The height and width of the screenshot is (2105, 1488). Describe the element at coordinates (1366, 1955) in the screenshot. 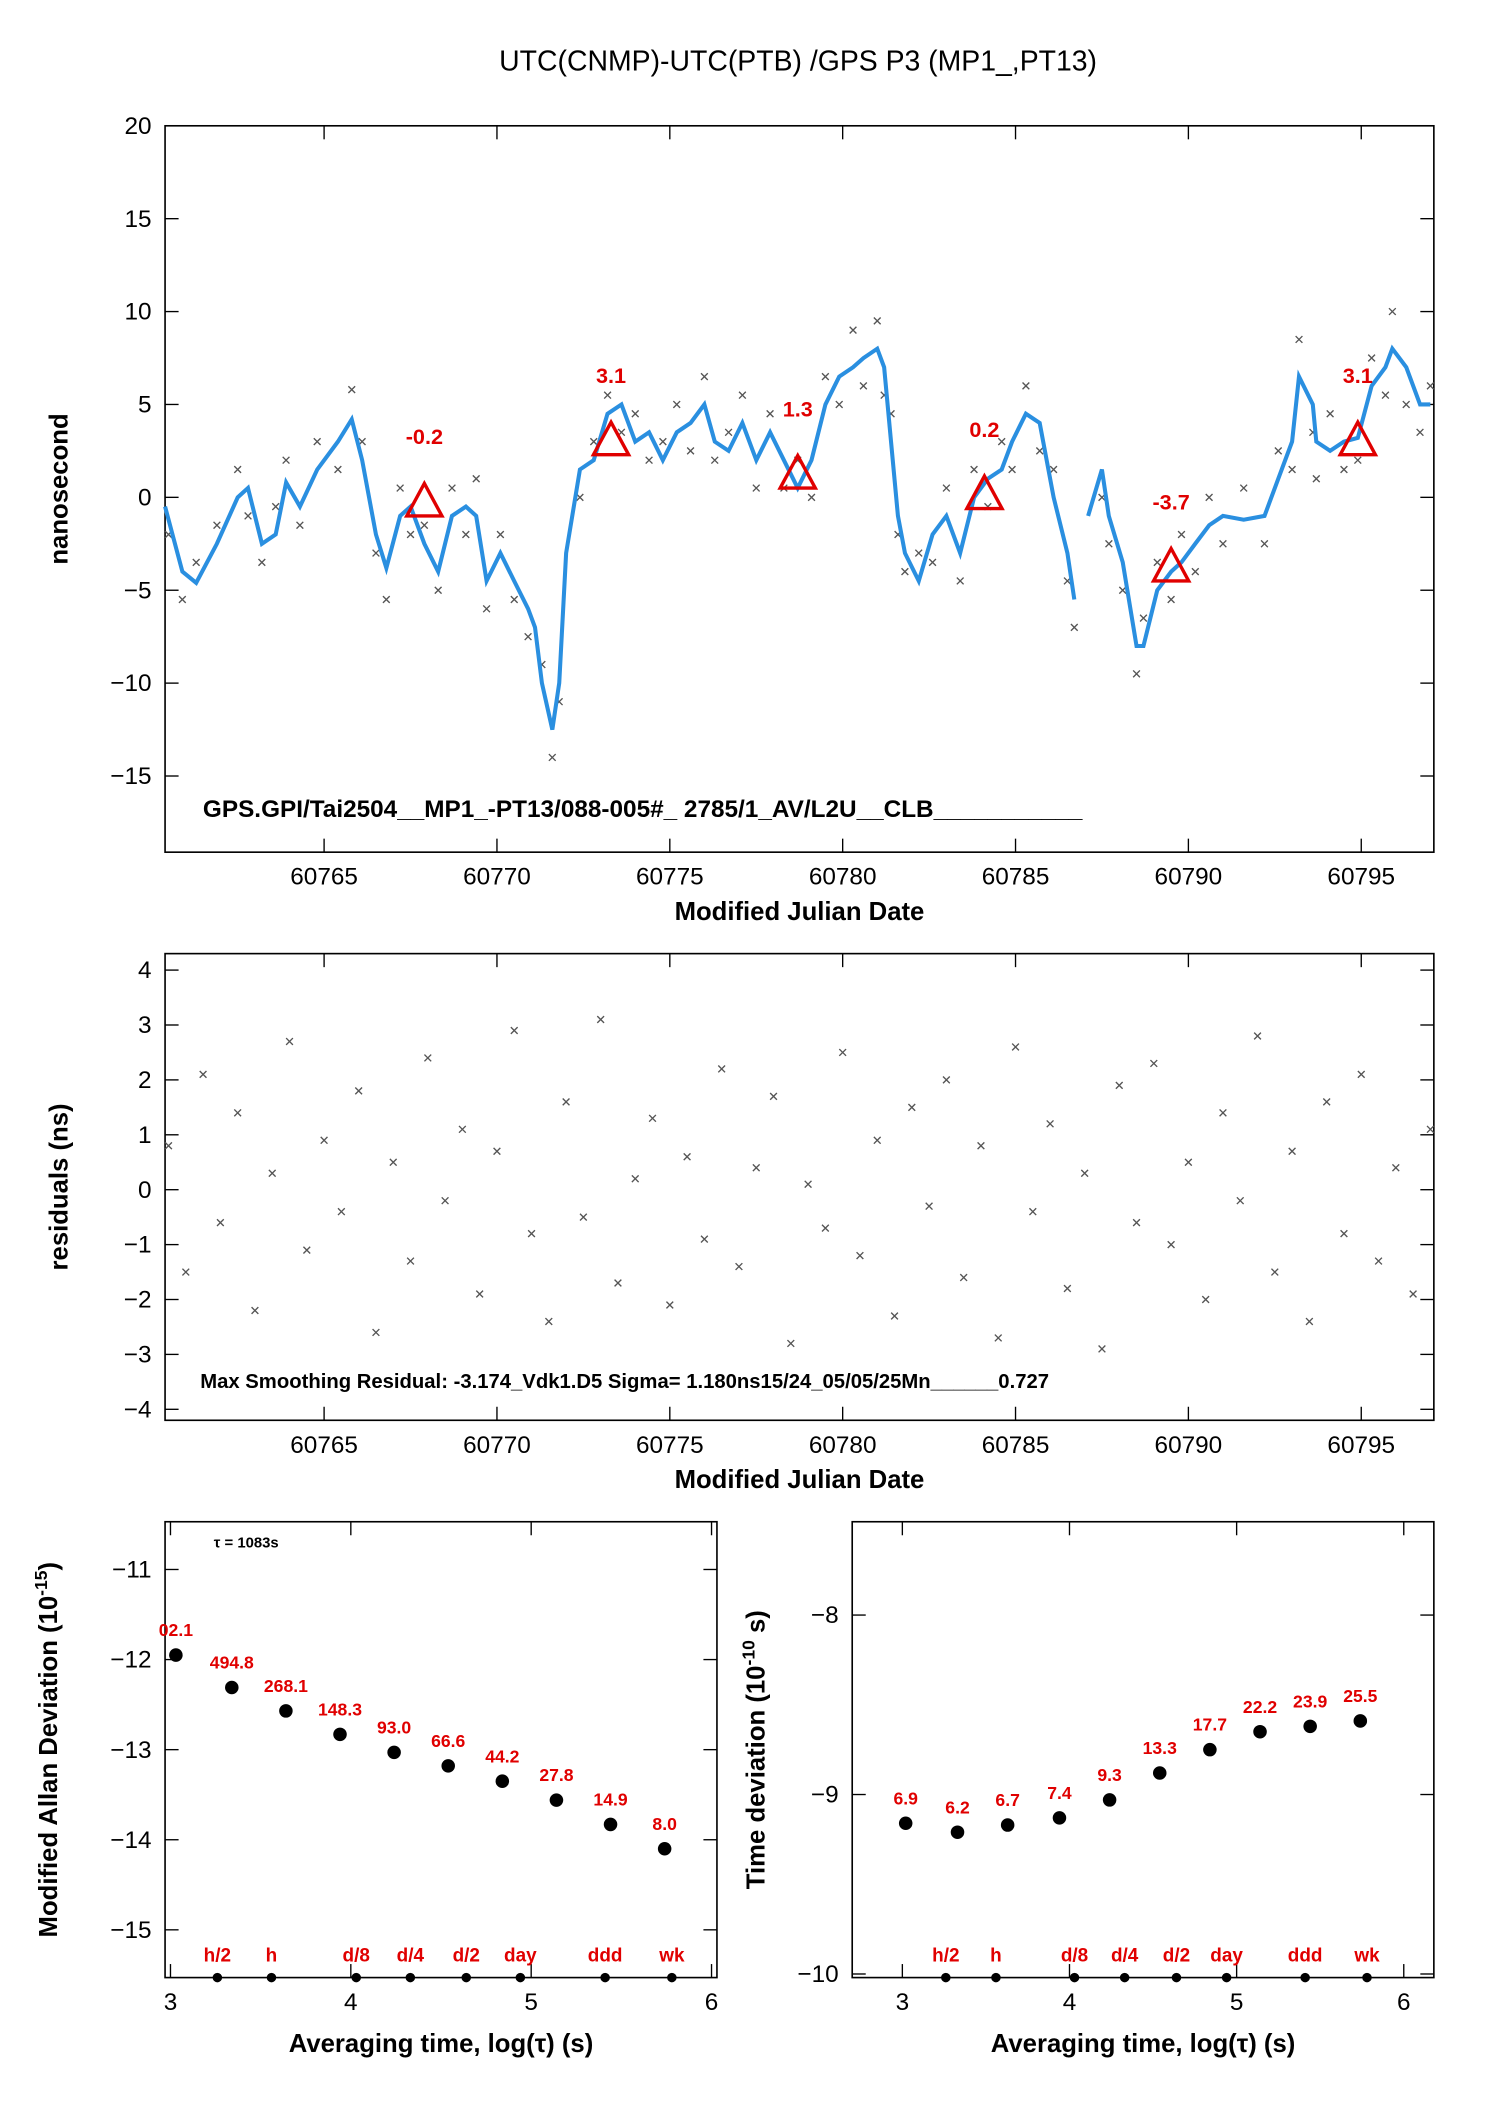

I see `tau-marker-label: wk` at that location.